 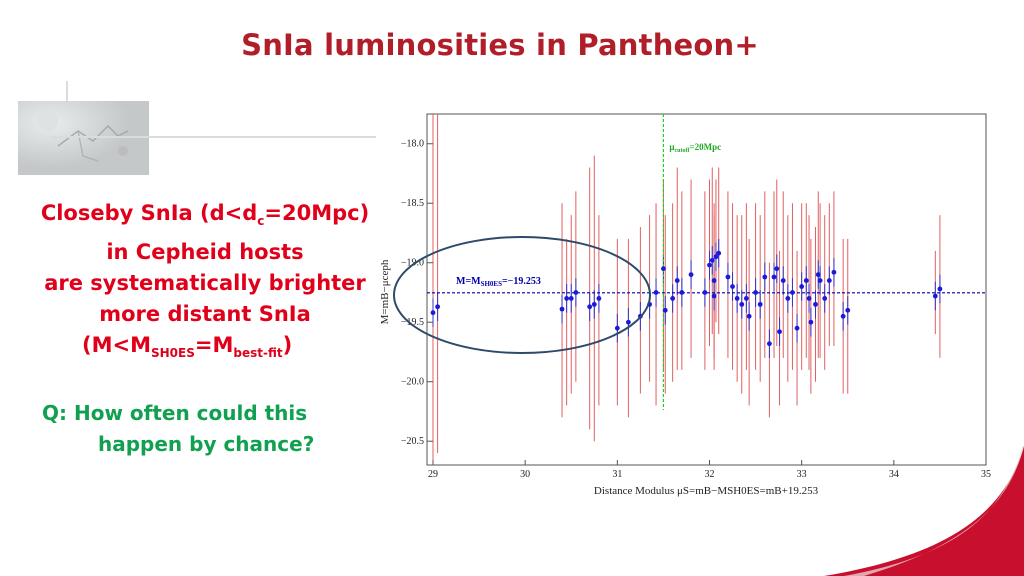 I want to click on question-line-1: Q: How often could this, so click(x=175, y=413).